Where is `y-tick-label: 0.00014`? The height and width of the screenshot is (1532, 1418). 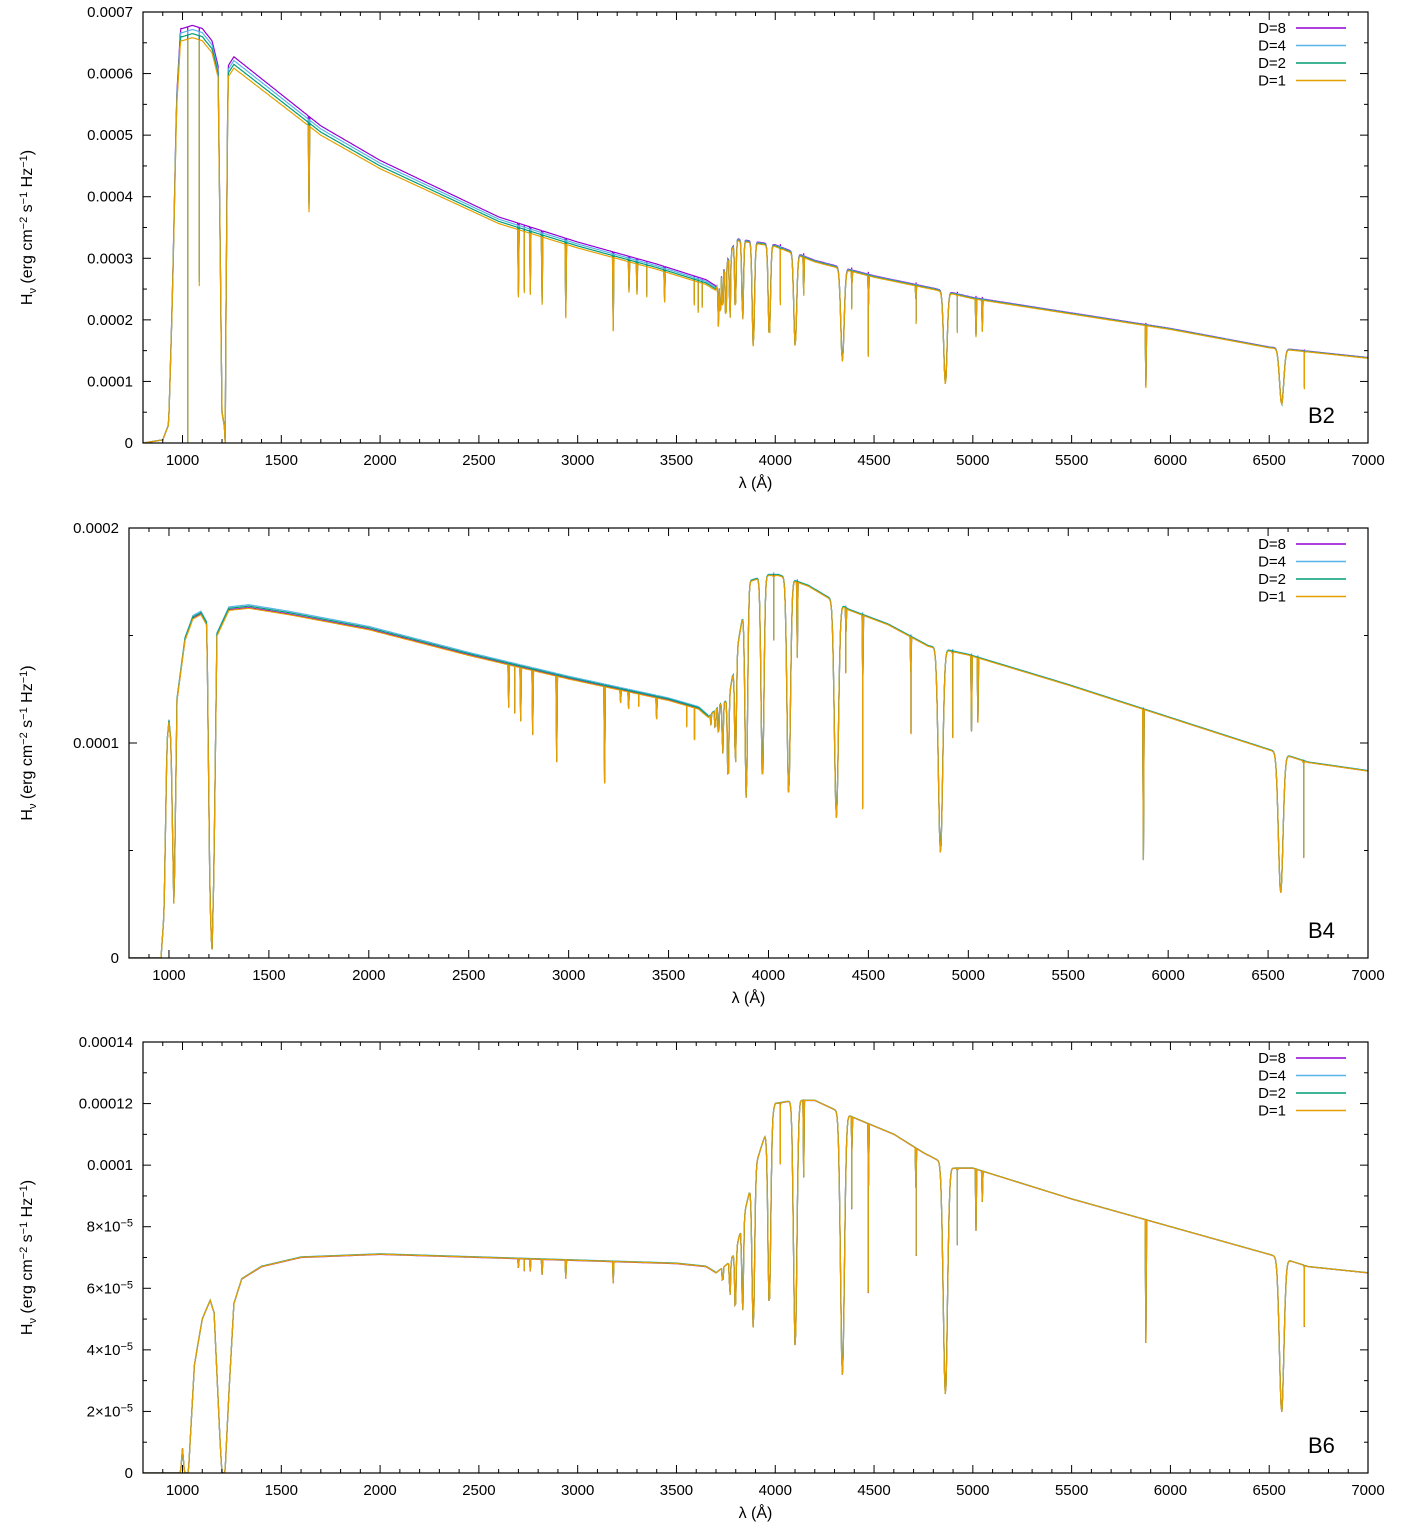
y-tick-label: 0.00014 is located at coordinates (106, 1042).